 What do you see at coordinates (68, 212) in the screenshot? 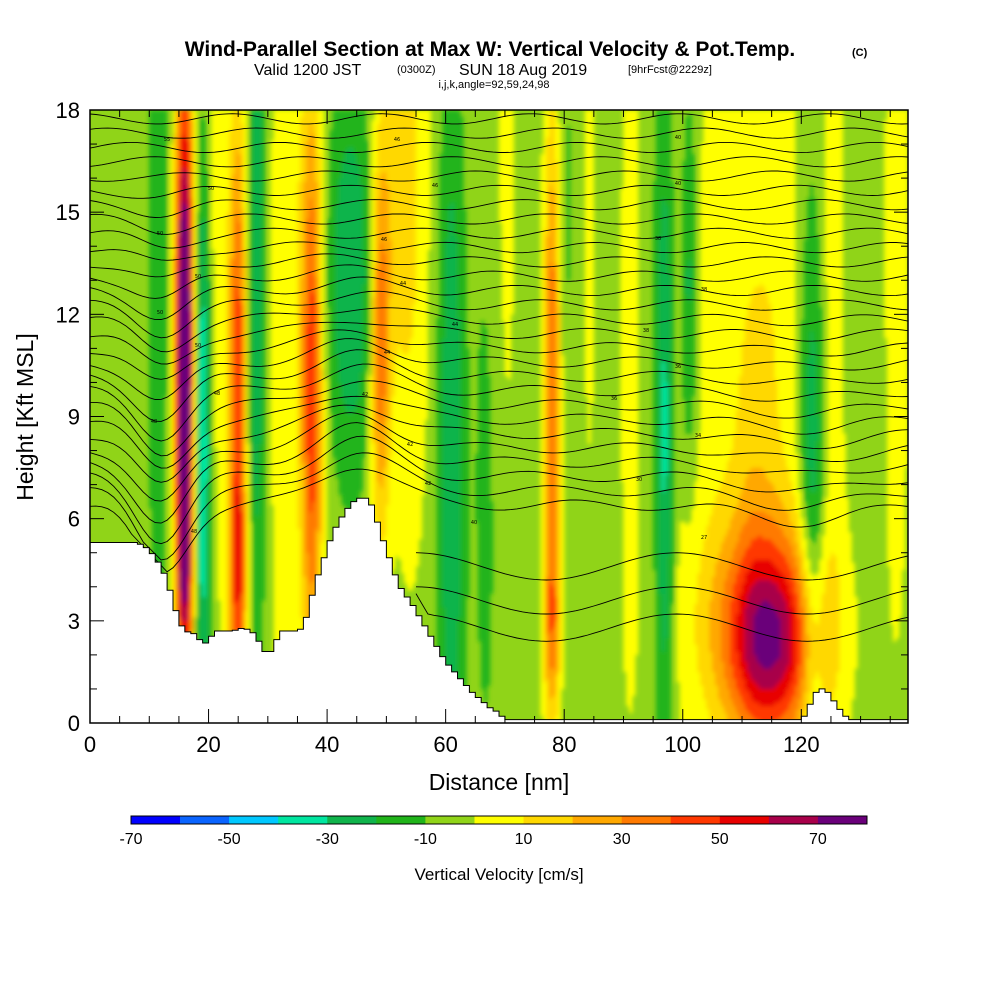
I see `y-tick-label: 15` at bounding box center [68, 212].